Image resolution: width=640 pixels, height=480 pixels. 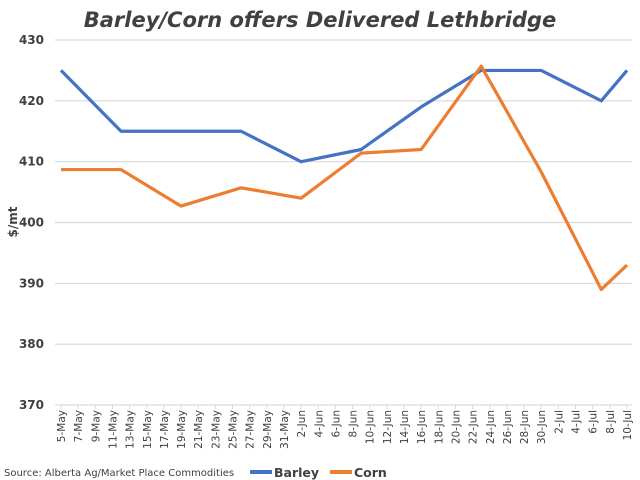 I want to click on chart-title: Barley/Corn offers Delivered Lethbridge, so click(x=320, y=20).